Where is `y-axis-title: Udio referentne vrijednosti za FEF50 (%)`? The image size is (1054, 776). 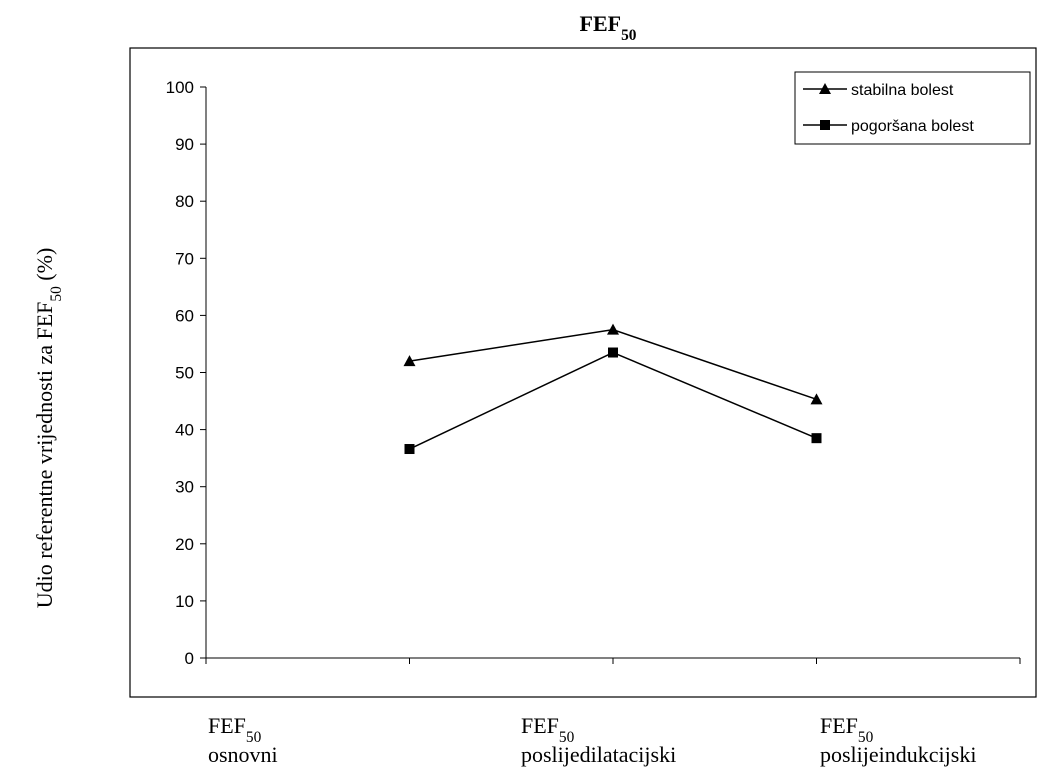 y-axis-title: Udio referentne vrijednosti za FEF50 (%) is located at coordinates (48, 428).